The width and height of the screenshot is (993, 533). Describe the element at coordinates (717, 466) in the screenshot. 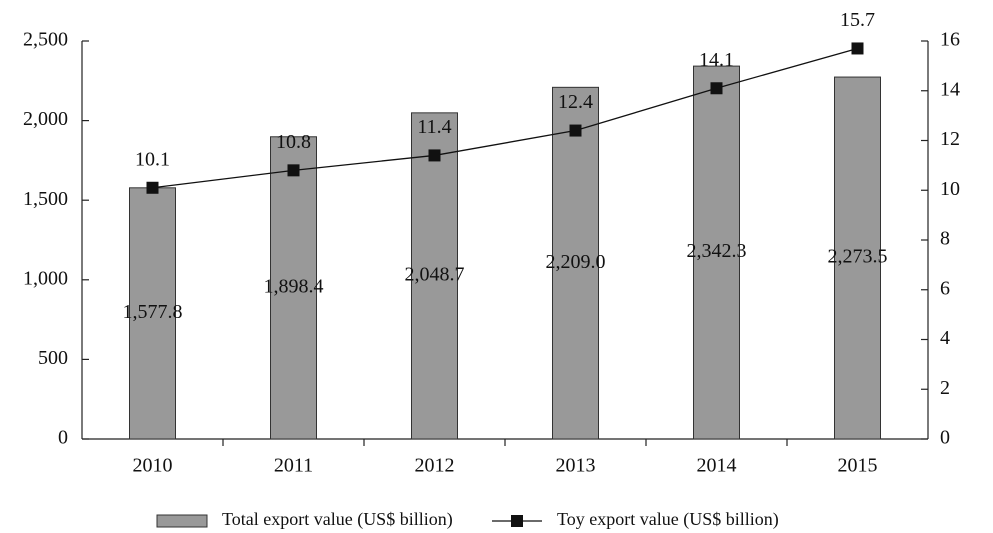

I see `x-tick-label: 2014` at that location.